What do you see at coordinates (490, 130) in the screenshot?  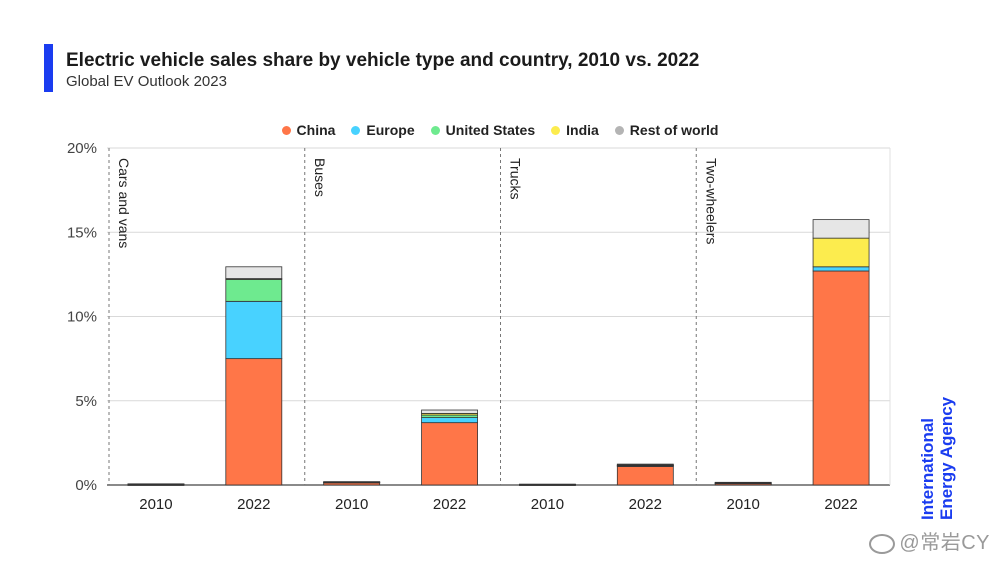 I see `legend-label: United States` at bounding box center [490, 130].